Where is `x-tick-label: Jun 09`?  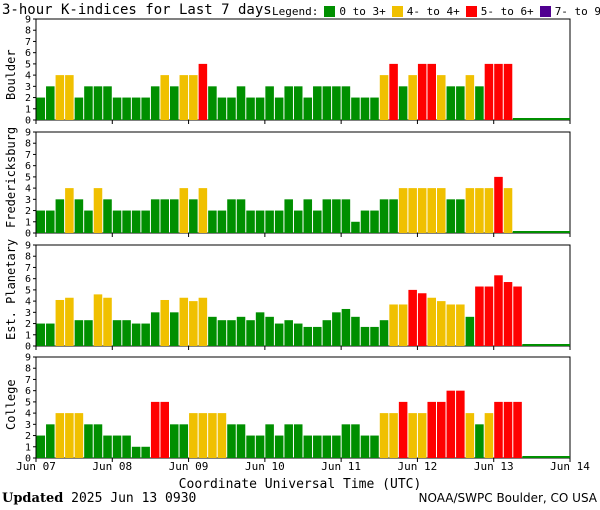 x-tick-label: Jun 09 is located at coordinates (189, 466).